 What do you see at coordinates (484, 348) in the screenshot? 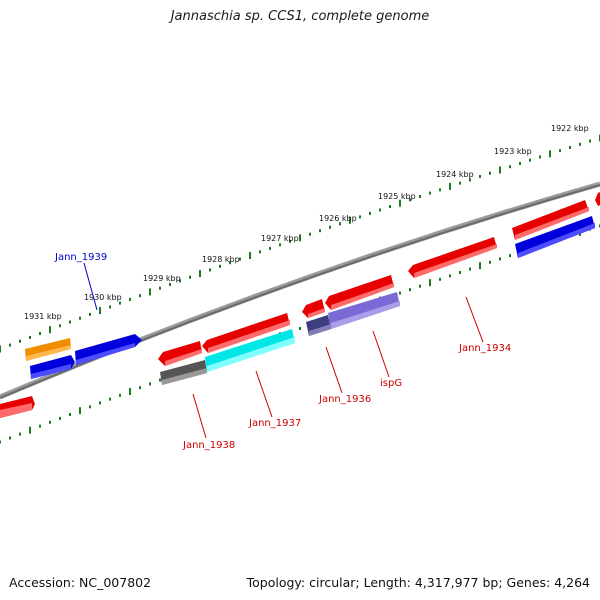
I see `gene-label-jann-1934: Jann_1934` at bounding box center [484, 348].